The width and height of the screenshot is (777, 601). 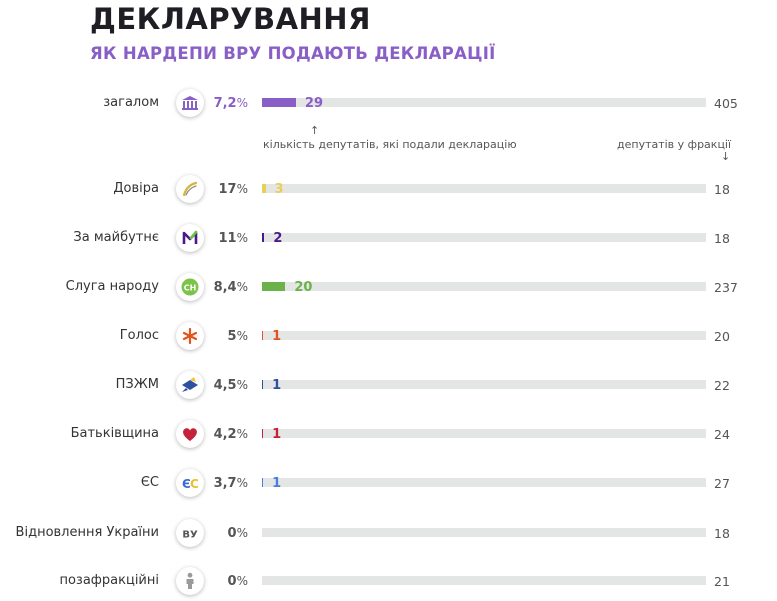 I want to click on person-icon, so click(x=190, y=581).